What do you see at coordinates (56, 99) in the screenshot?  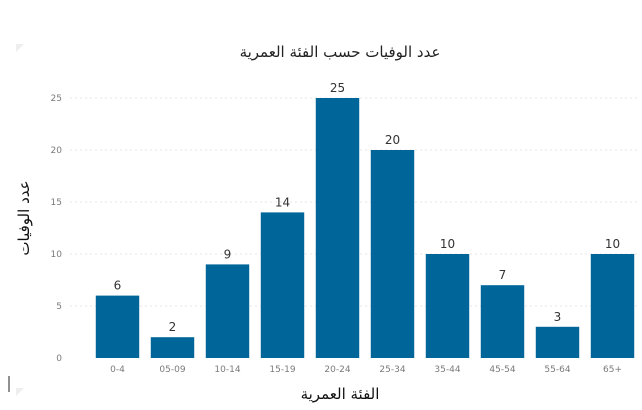 I see `y-tick-label: 25` at bounding box center [56, 99].